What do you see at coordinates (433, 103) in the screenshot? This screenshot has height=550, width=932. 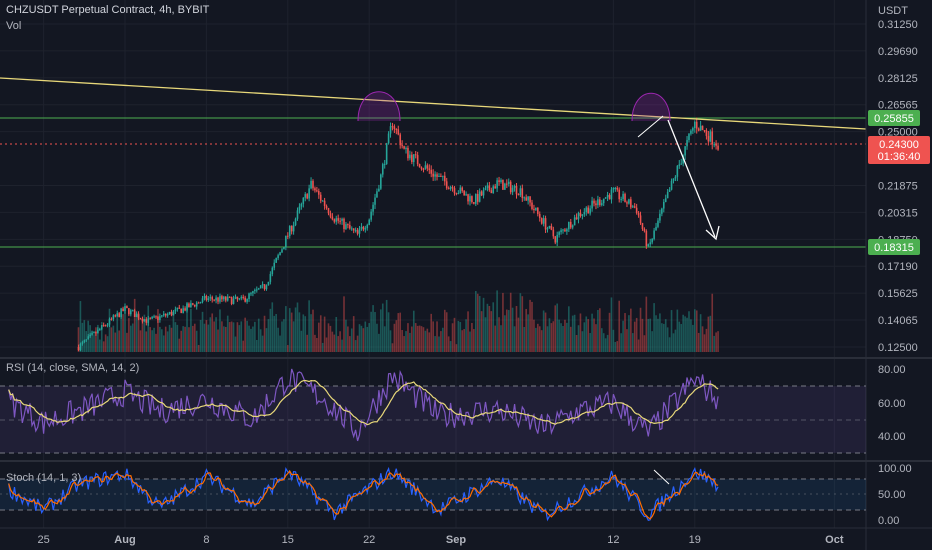 I see `trendline` at bounding box center [433, 103].